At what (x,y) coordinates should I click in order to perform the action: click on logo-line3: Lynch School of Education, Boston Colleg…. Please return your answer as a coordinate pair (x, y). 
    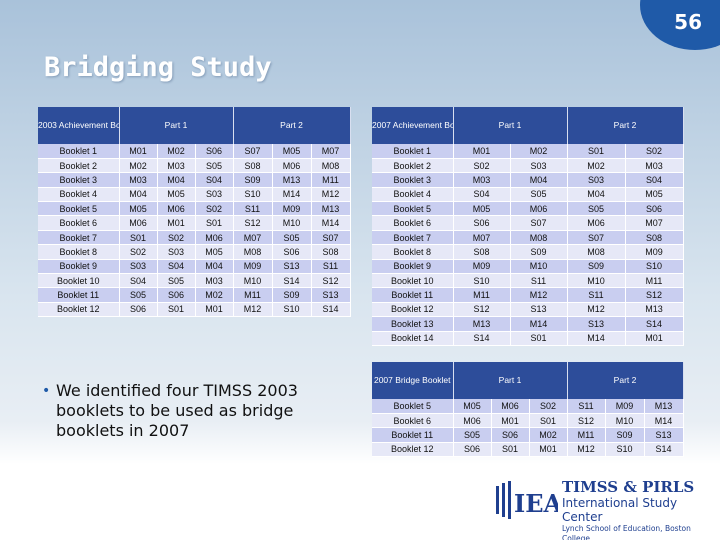
    Looking at the image, I should click on (626, 532).